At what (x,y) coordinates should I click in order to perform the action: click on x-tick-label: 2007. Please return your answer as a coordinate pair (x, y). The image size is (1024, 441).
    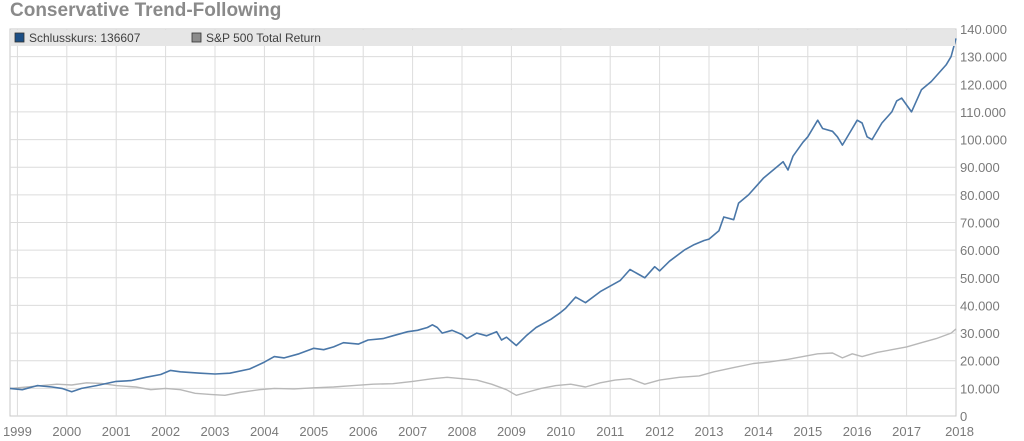
    Looking at the image, I should click on (412, 431).